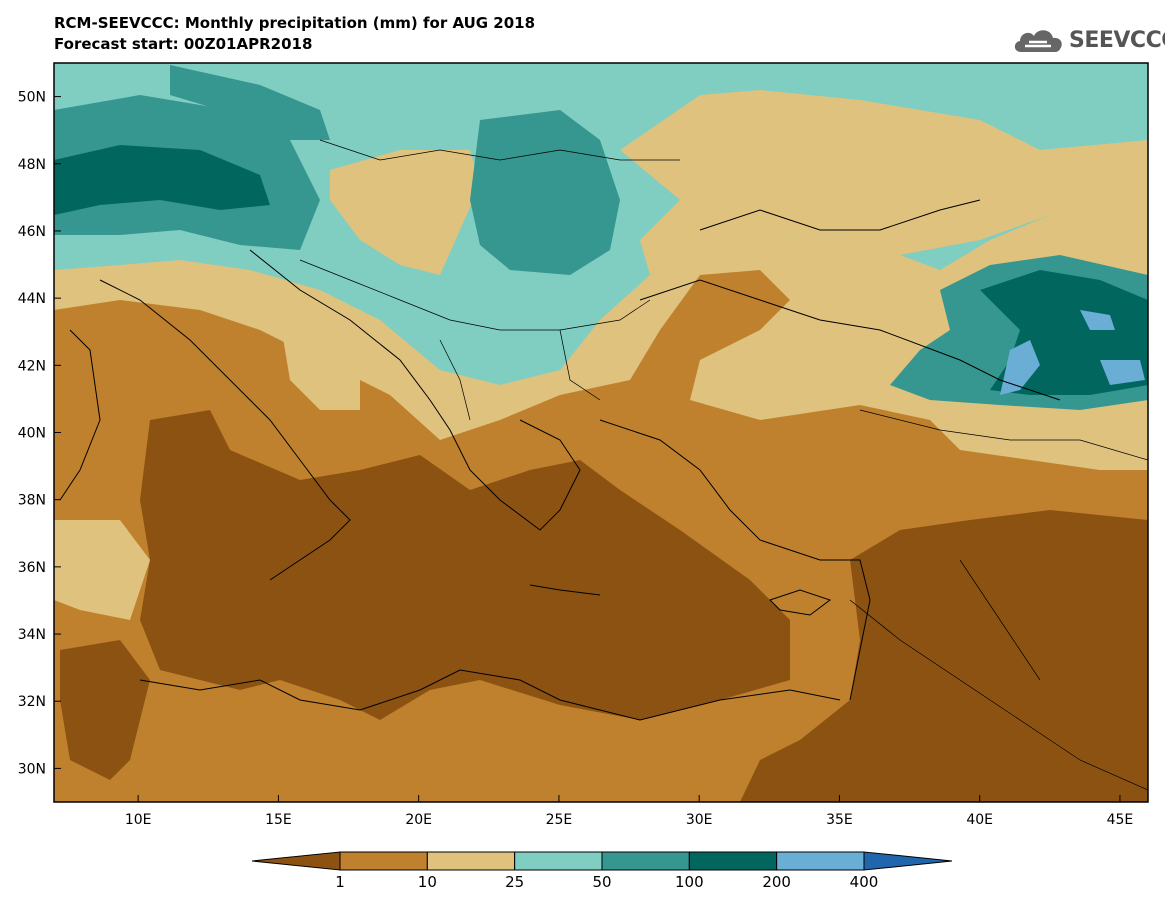  What do you see at coordinates (405, 212) in the screenshot?
I see `dry-zone-hungary` at bounding box center [405, 212].